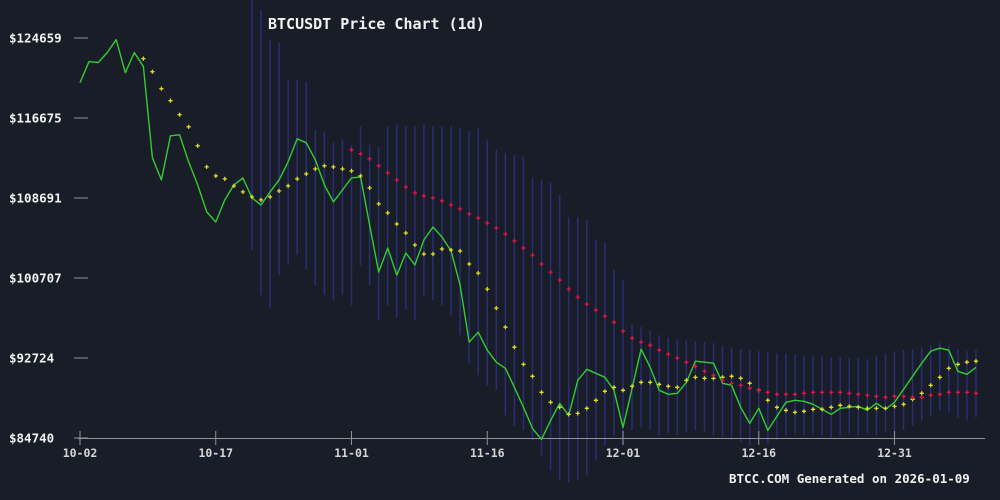  I want to click on x-axis-label: 11-16, so click(487, 453).